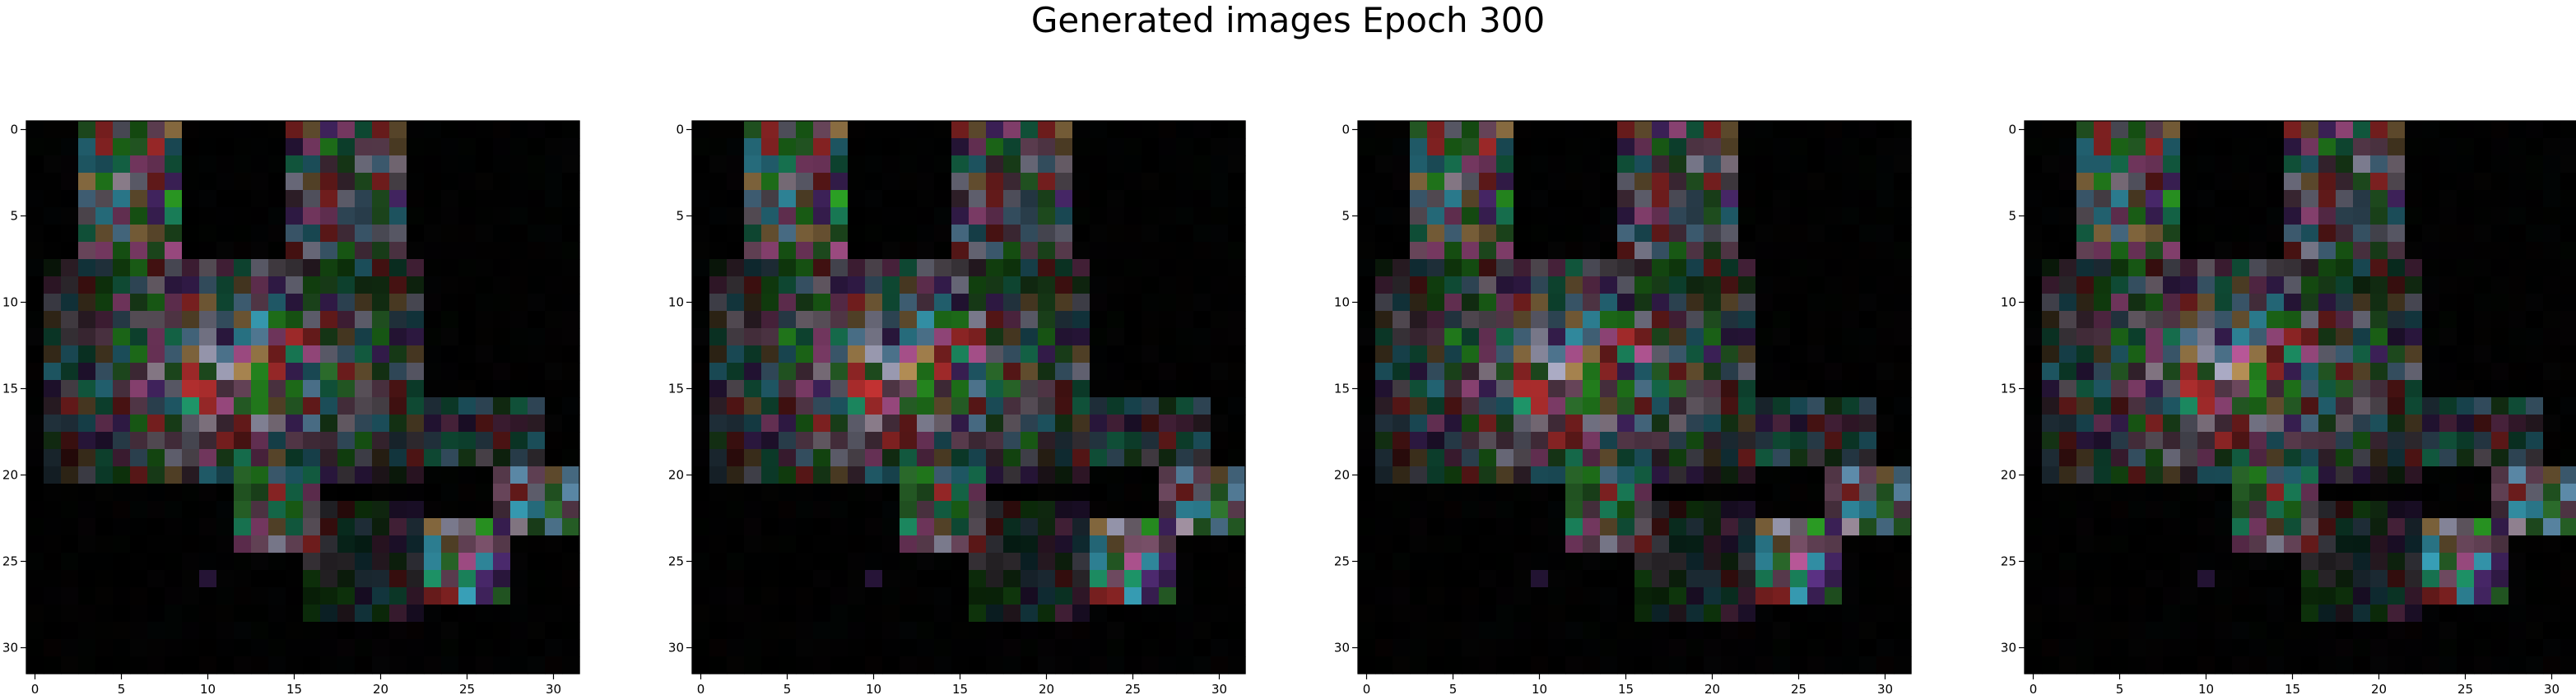 Image resolution: width=2576 pixels, height=695 pixels. I want to click on x-tick-label: 30, so click(1219, 688).